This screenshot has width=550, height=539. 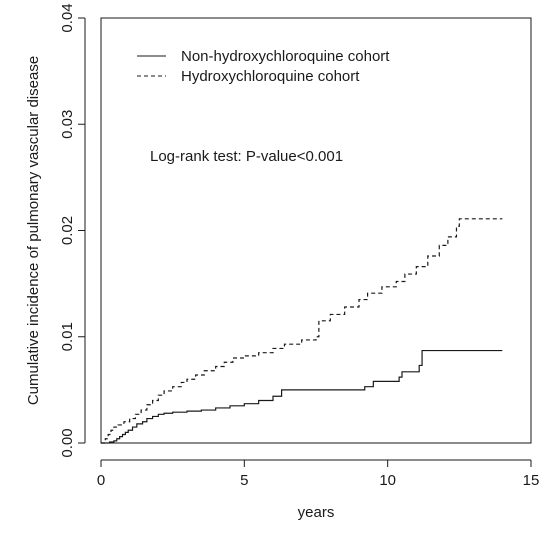 What do you see at coordinates (285, 56) in the screenshot?
I see `legend-label-non-hcq: Non-hydroxychloroquine cohort` at bounding box center [285, 56].